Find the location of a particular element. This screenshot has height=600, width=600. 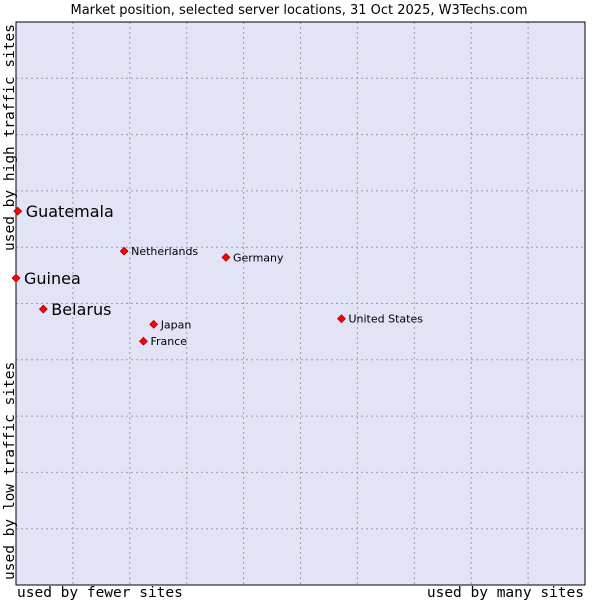

point-marker-germany is located at coordinates (226, 257).